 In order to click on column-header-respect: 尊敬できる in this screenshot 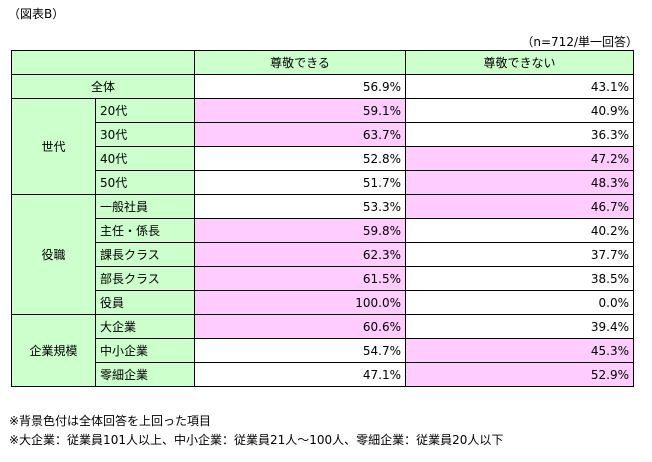, I will do `click(300, 62)`.